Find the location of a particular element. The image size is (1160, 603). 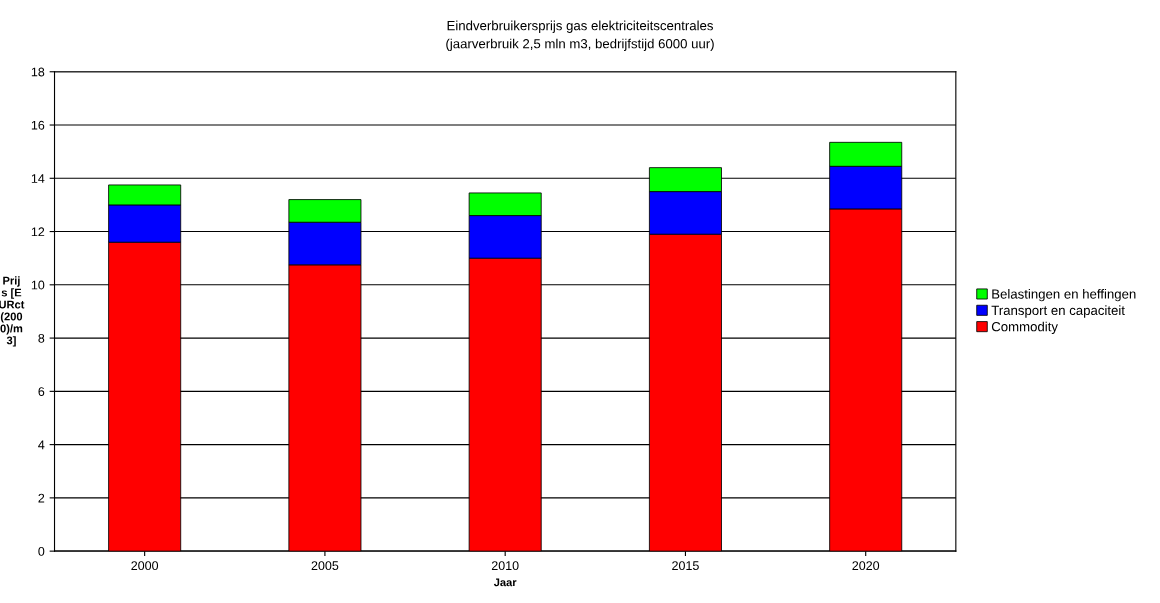

chart-subtitle: (jaarverbruik 2,5 mln m3, bedrijfstijd 6000 uur) is located at coordinates (580, 44).